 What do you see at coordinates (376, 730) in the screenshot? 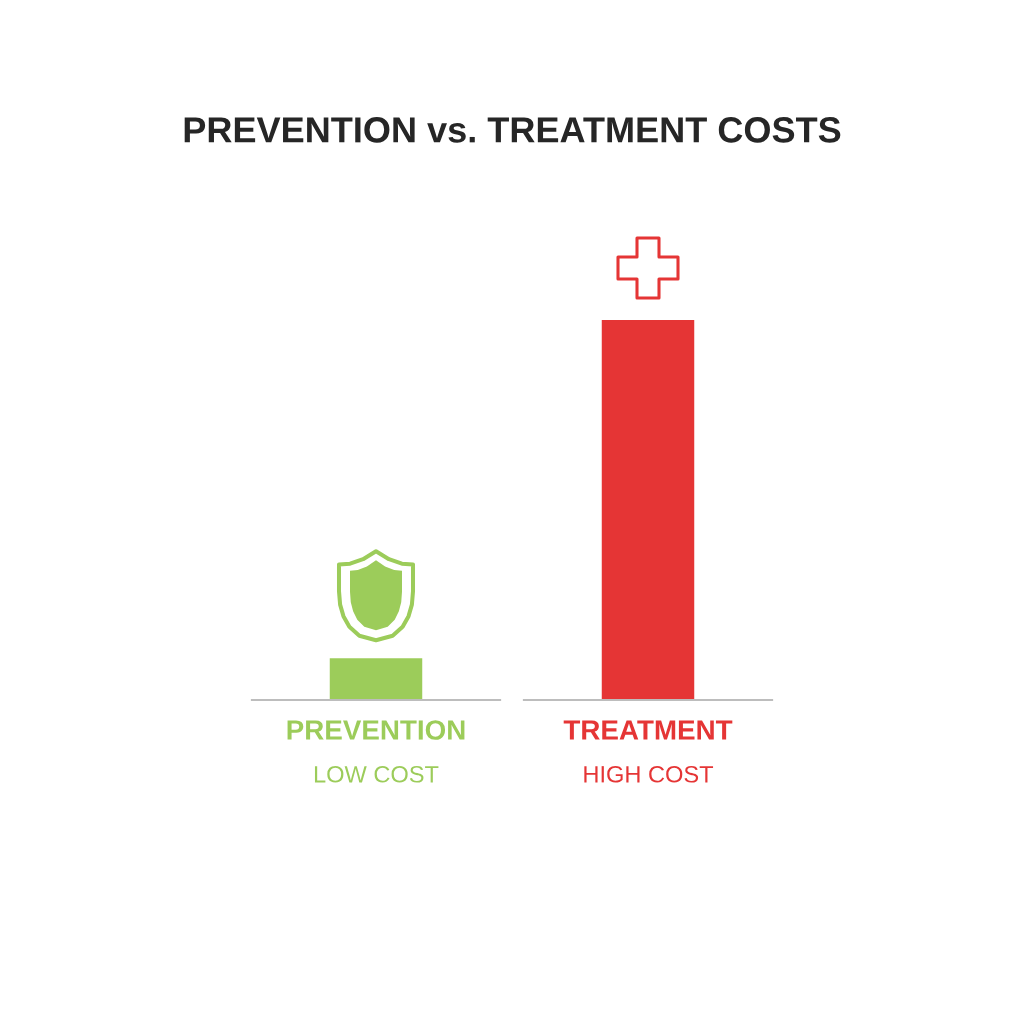
I see `x-tick-label: PREVENTION` at bounding box center [376, 730].